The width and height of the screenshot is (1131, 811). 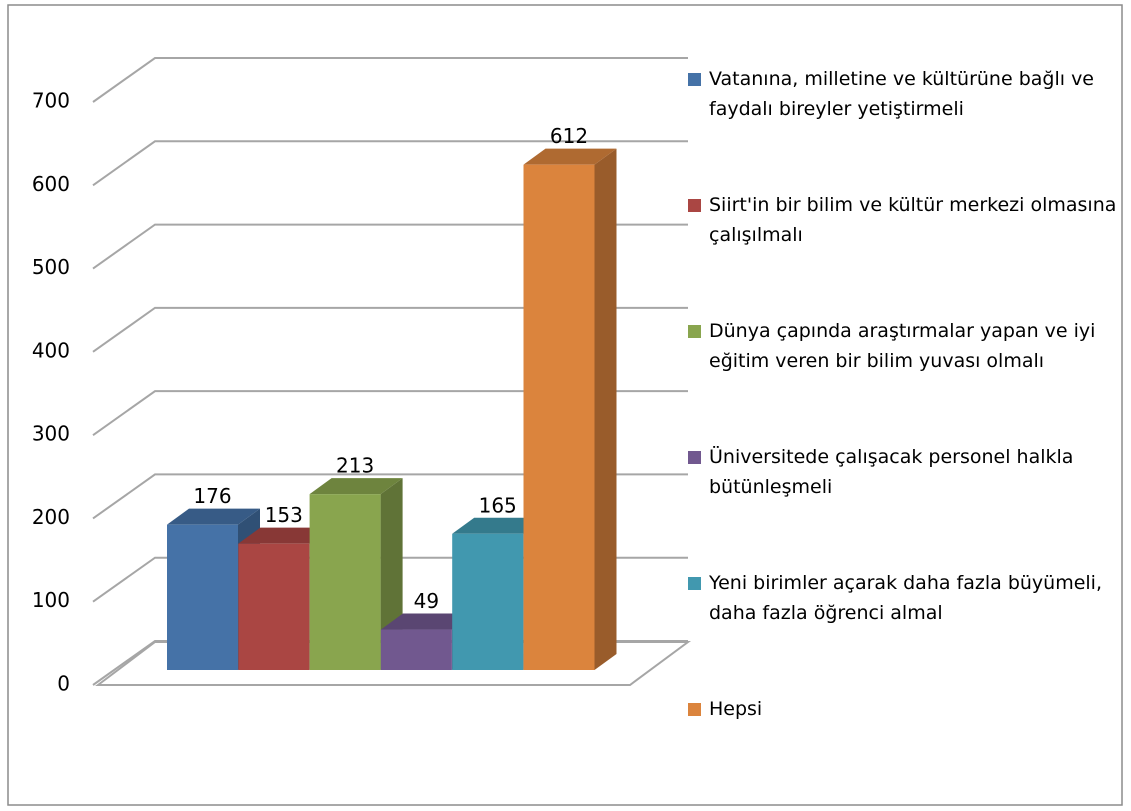 I want to click on y-tick-label: 500, so click(x=51, y=267).